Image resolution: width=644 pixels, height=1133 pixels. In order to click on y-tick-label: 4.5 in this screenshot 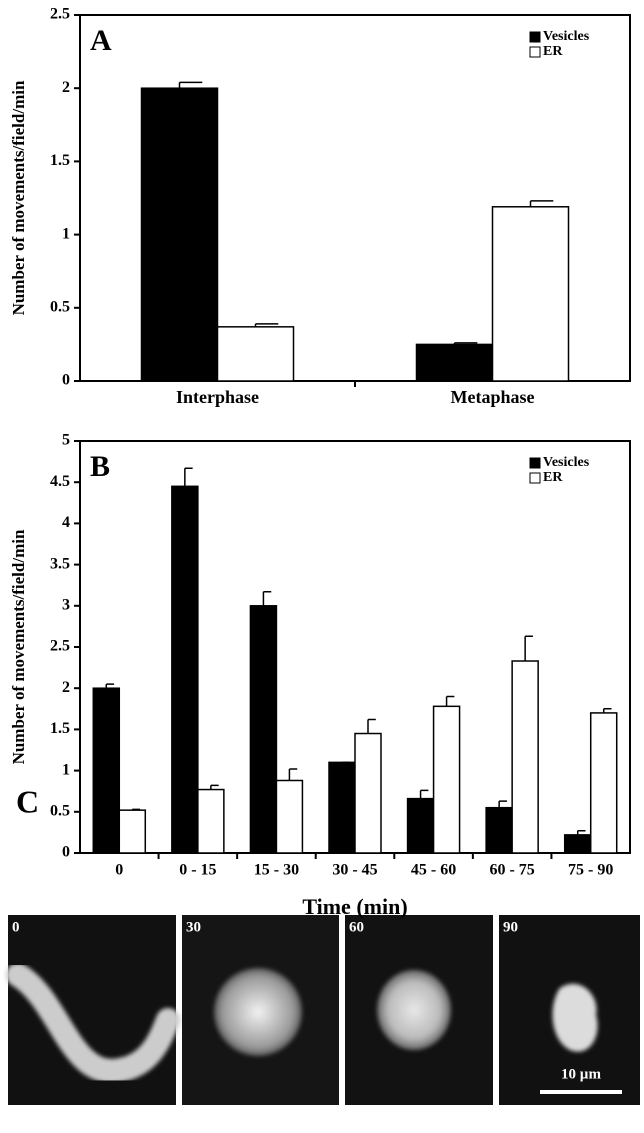, I will do `click(60, 481)`.